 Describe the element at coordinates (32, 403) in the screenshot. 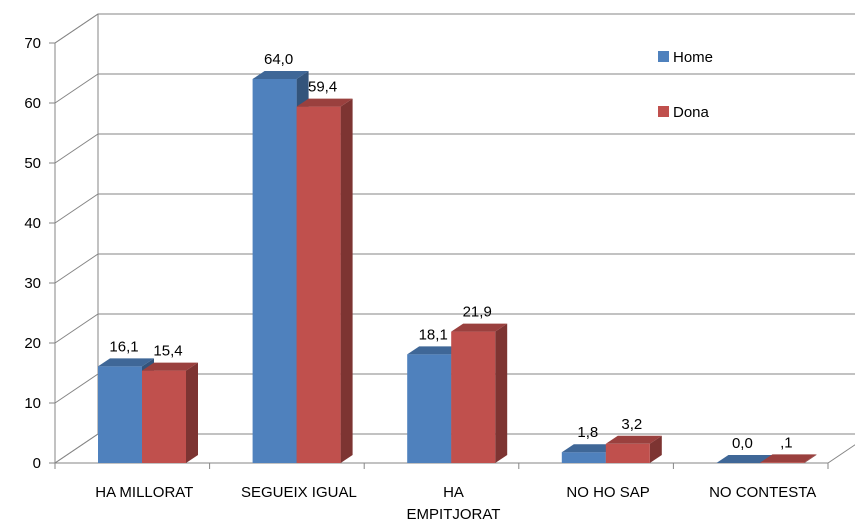

I see `y-tick-label: 10` at that location.